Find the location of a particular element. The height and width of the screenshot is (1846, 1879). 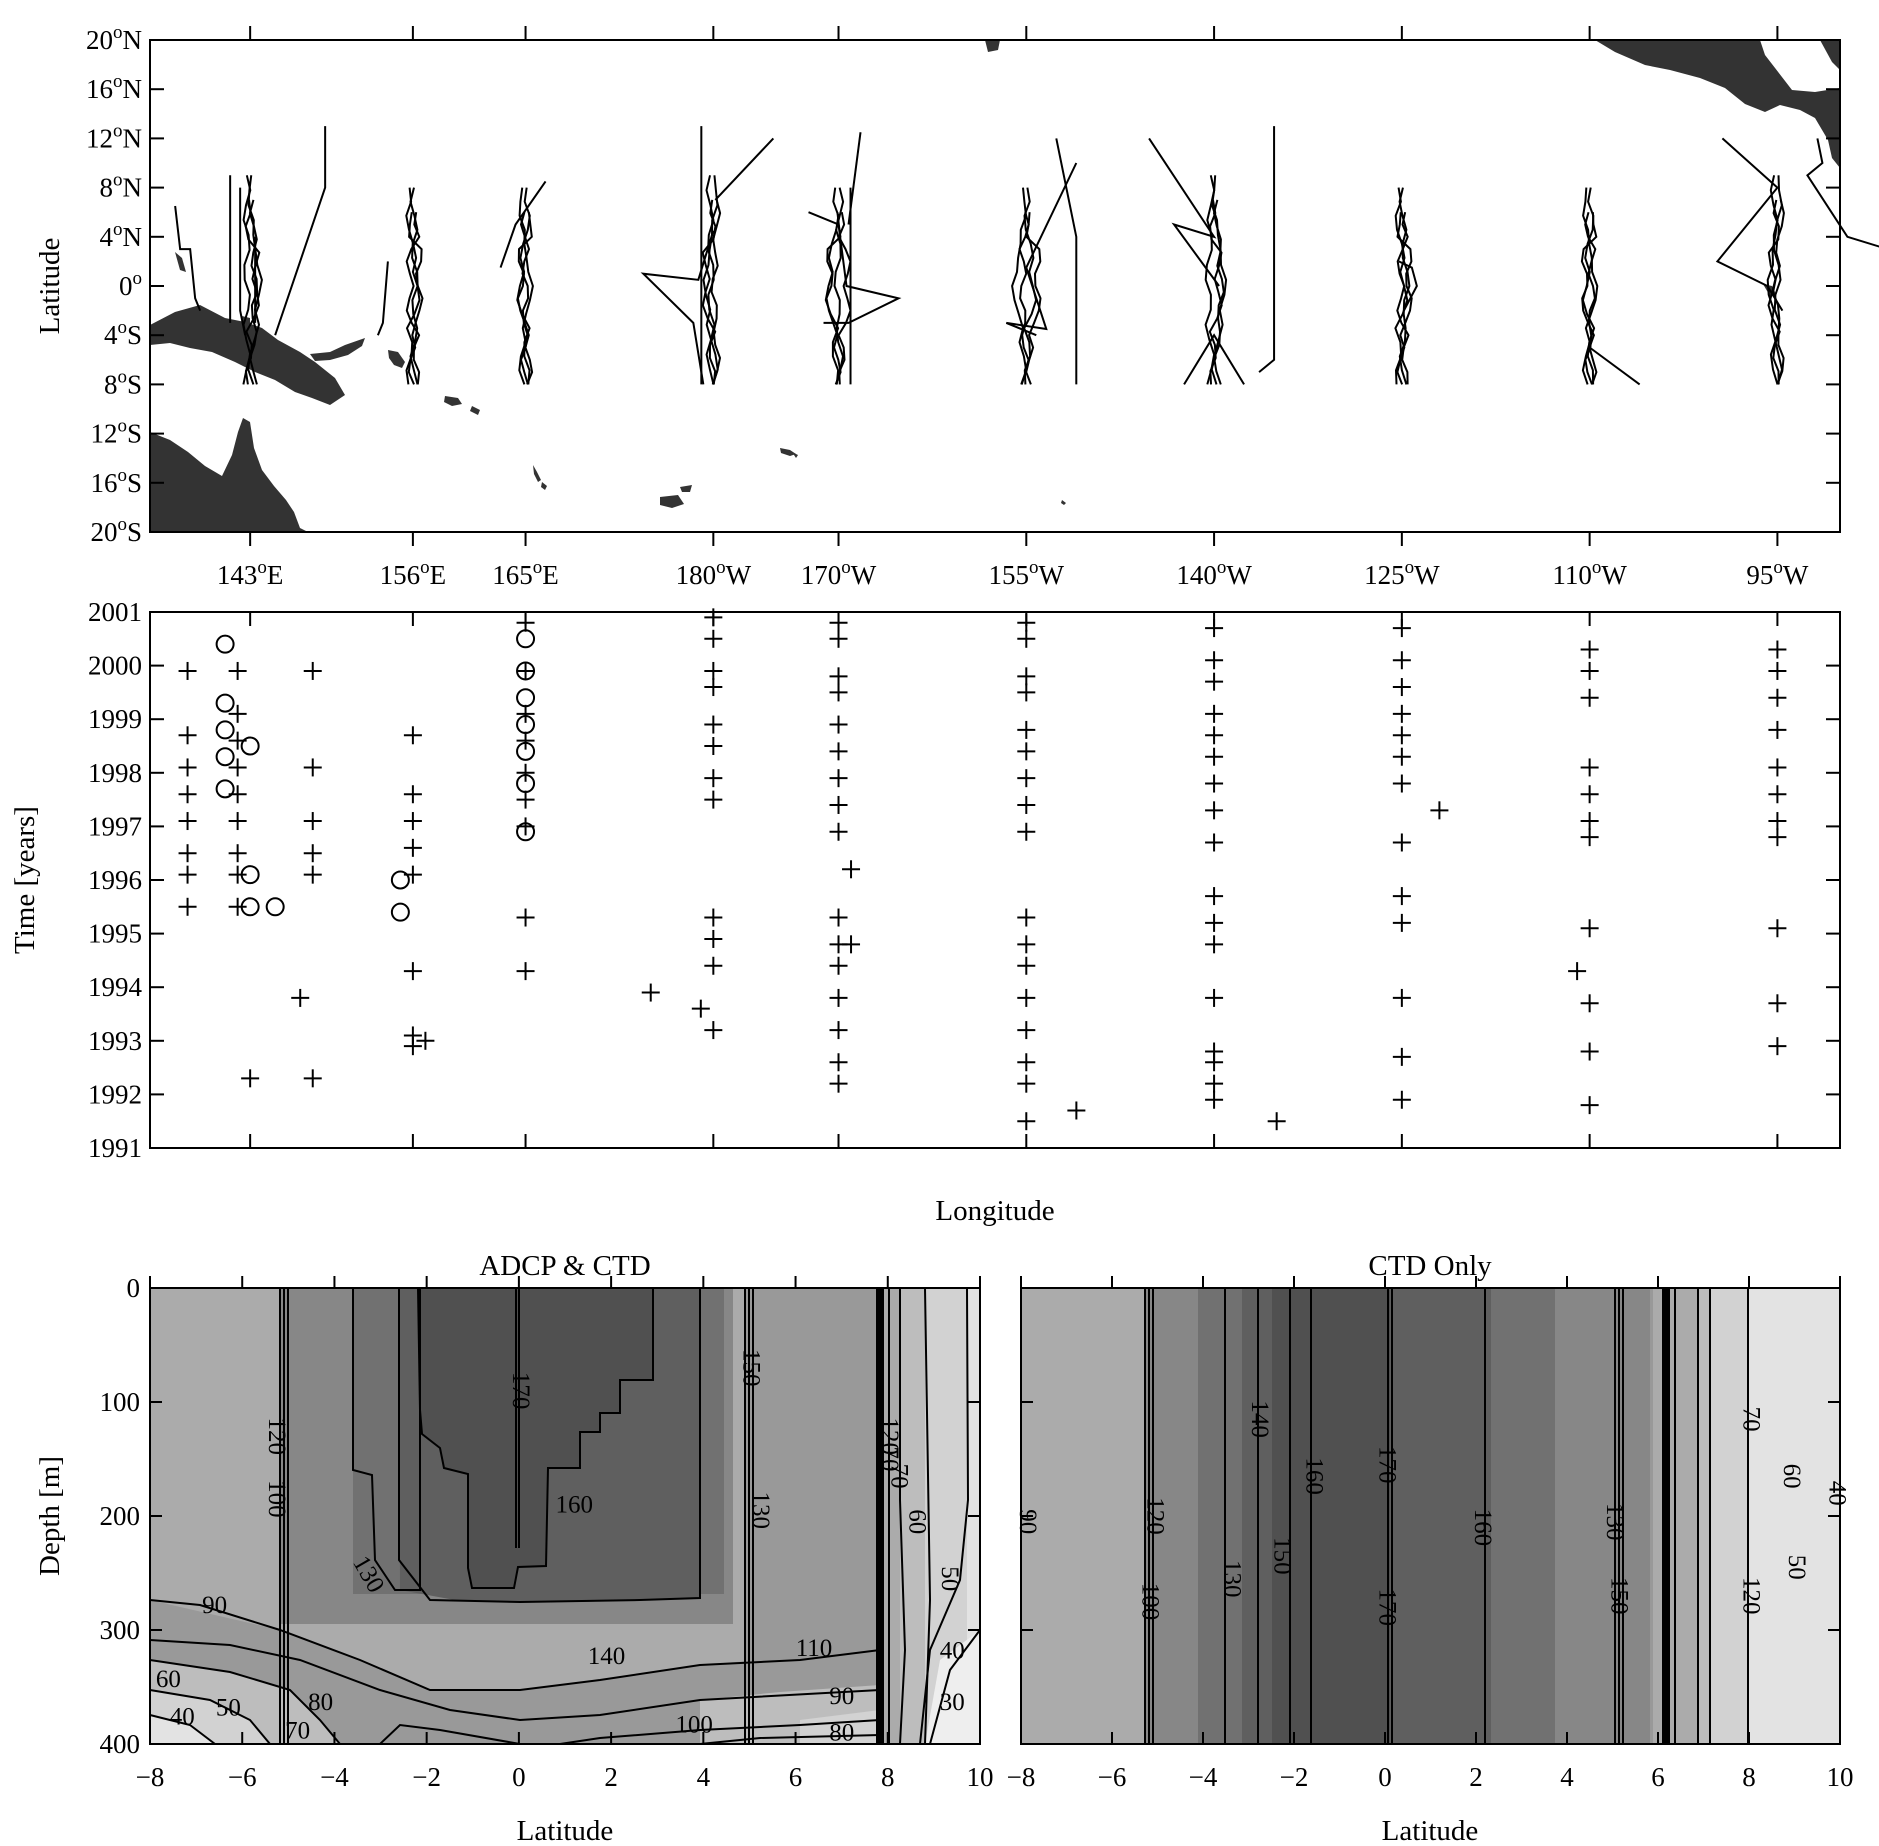

left-xtick-label: 0 is located at coordinates (519, 1777).